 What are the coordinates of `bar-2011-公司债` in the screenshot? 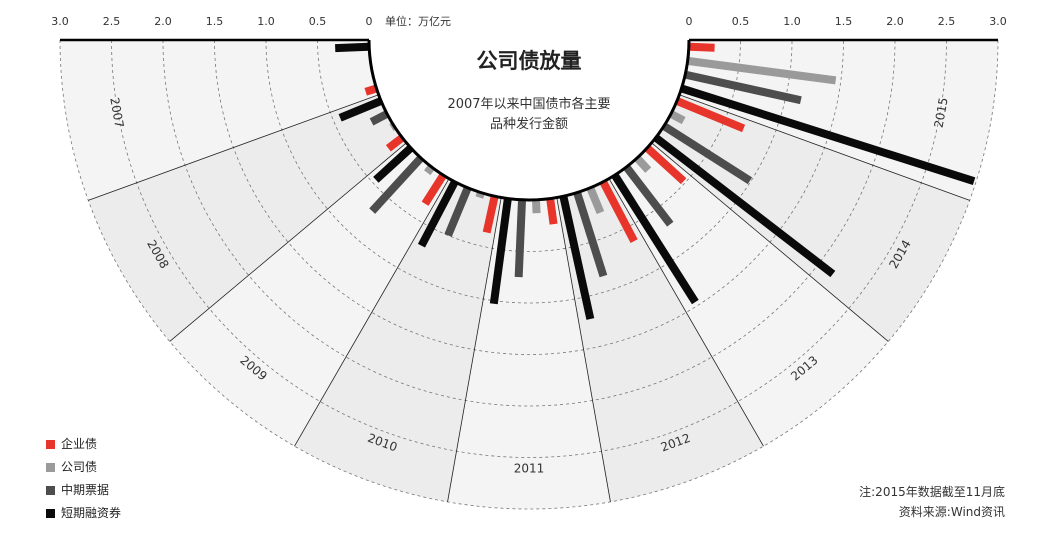 It's located at (536, 206).